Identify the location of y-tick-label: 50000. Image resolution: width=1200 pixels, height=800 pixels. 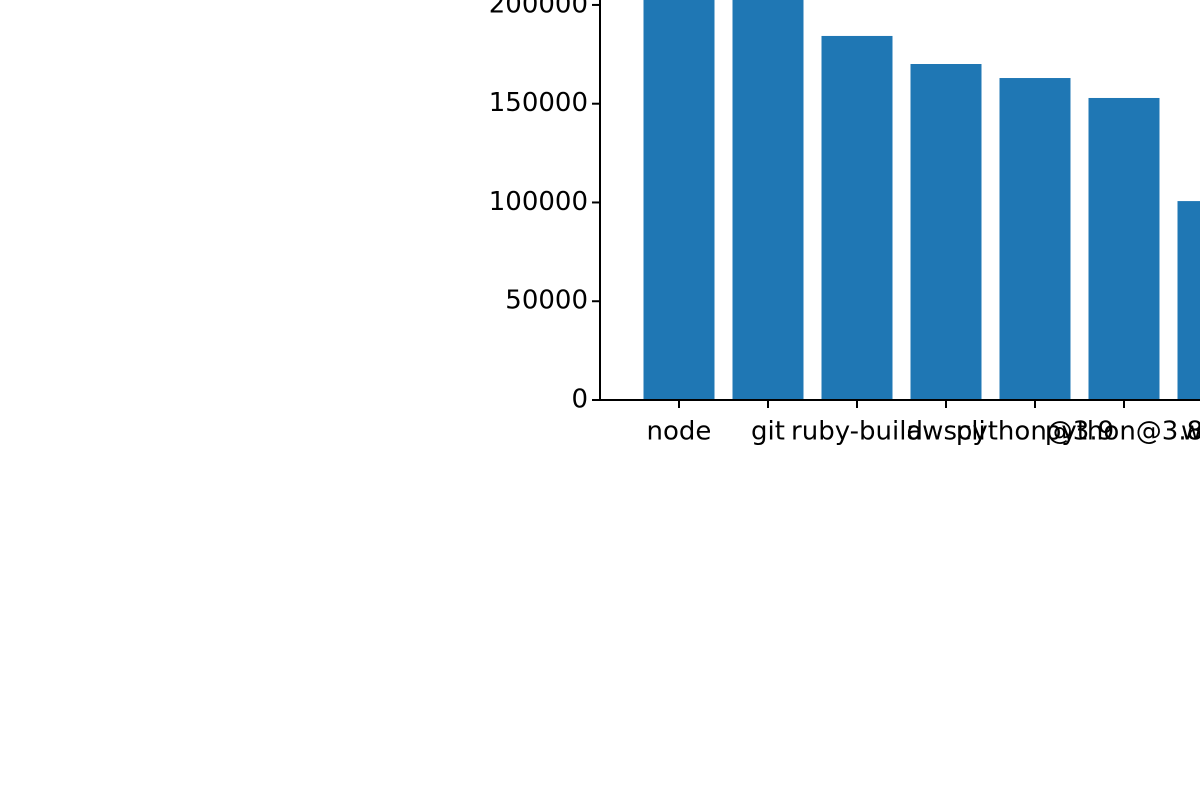
(546, 301).